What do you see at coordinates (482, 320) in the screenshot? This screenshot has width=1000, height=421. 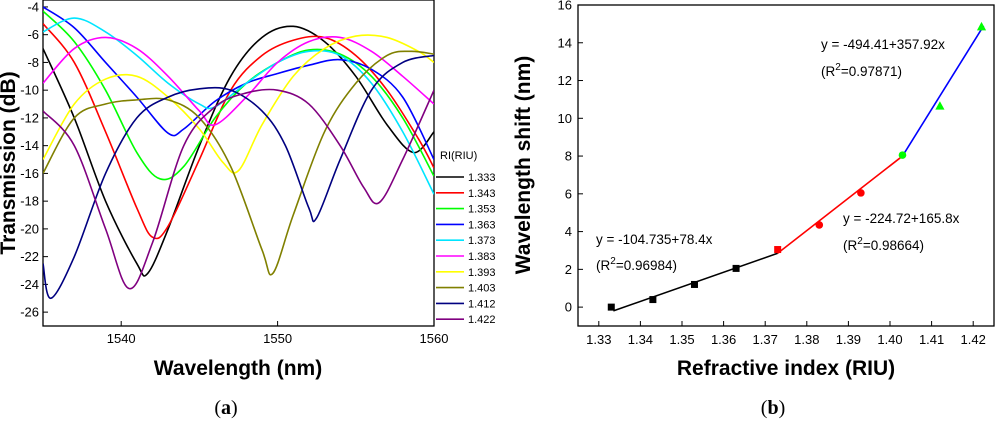 I see `legend-label: 1.422` at bounding box center [482, 320].